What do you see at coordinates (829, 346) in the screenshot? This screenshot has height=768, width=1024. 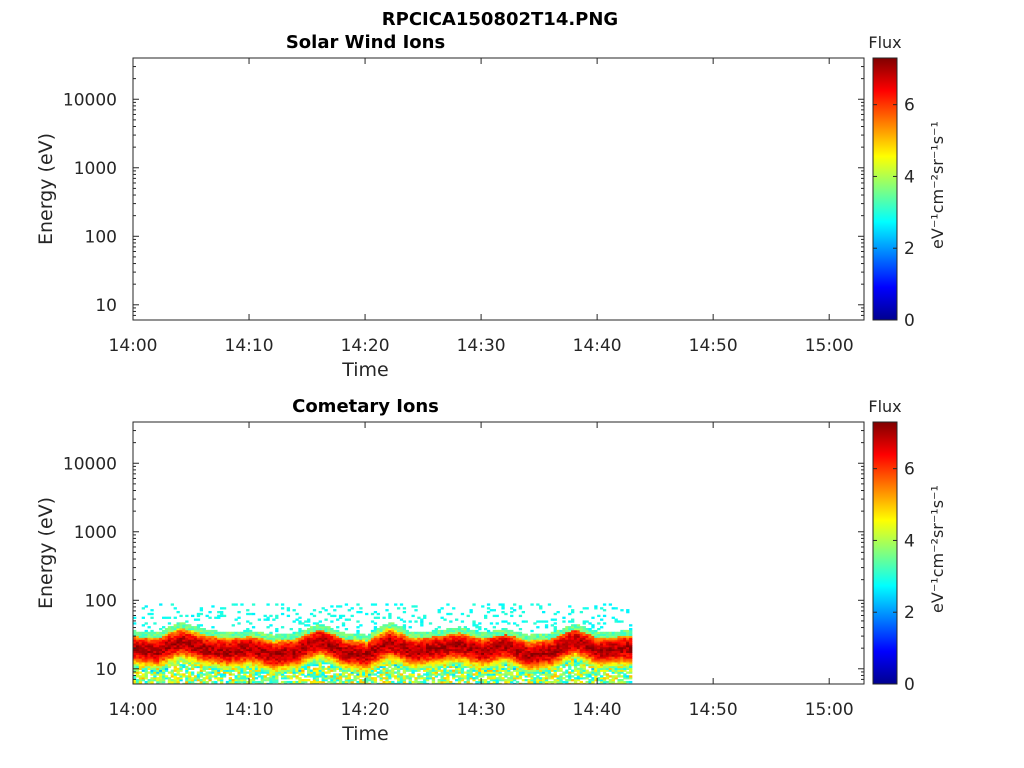 I see `x-tick-label: 15:00` at bounding box center [829, 346].